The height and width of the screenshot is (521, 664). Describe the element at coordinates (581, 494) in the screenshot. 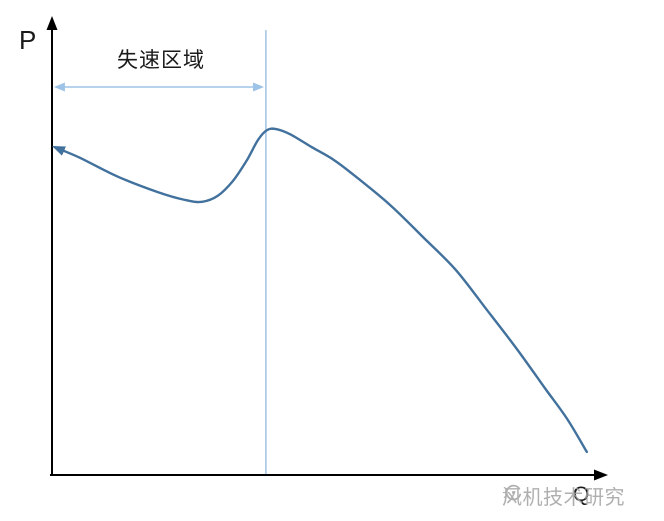

I see `x-axis-label: Q` at that location.